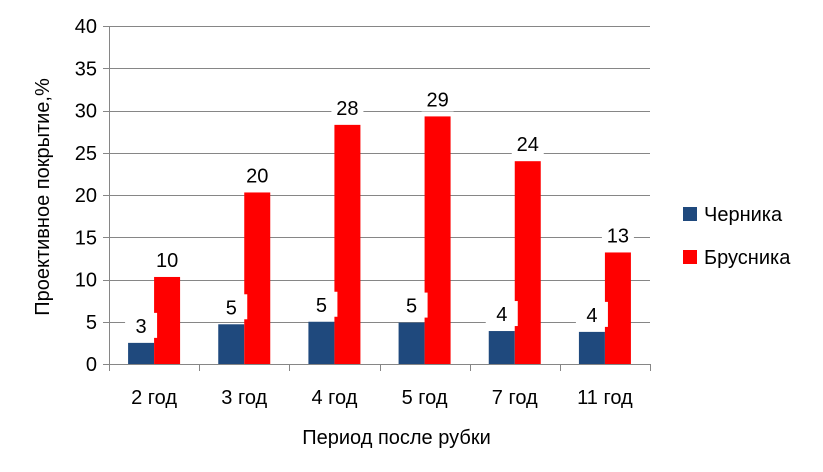 The image size is (823, 472). I want to click on x-tick-label: 3 год, so click(244, 398).